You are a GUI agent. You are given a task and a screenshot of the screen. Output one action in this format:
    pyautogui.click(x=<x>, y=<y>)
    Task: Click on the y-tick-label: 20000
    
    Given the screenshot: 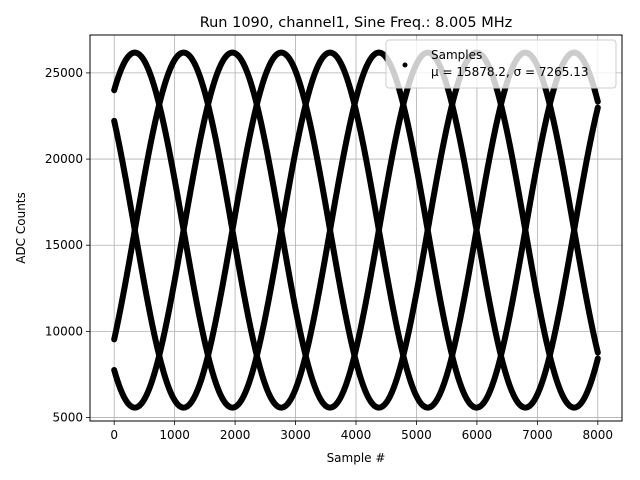 What is the action you would take?
    pyautogui.click(x=64, y=159)
    